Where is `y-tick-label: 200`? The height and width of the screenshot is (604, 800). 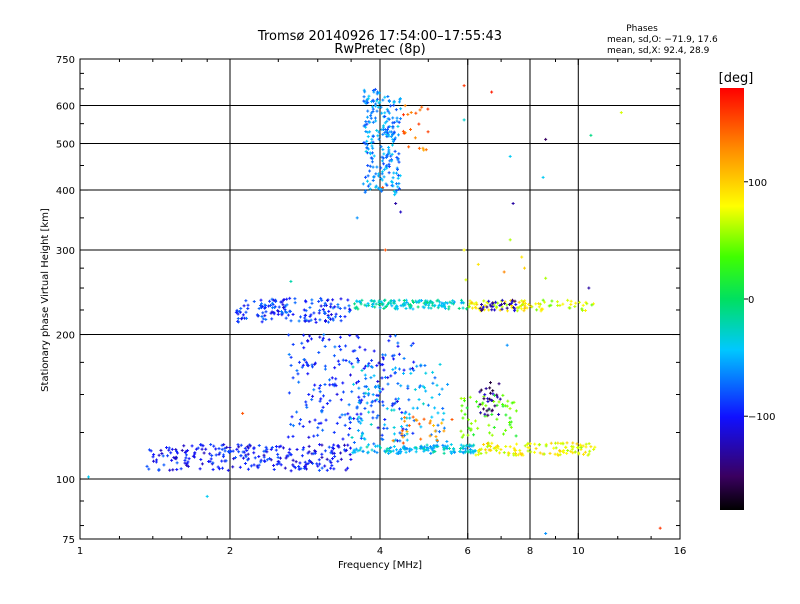
y-tick-label: 200 is located at coordinates (65, 336).